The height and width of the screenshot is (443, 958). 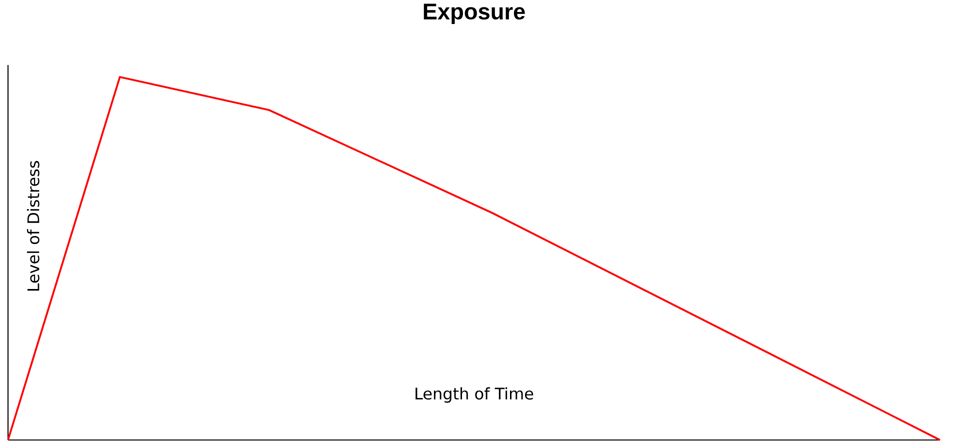 What do you see at coordinates (33, 226) in the screenshot?
I see `y-axis-title: Level of Distress` at bounding box center [33, 226].